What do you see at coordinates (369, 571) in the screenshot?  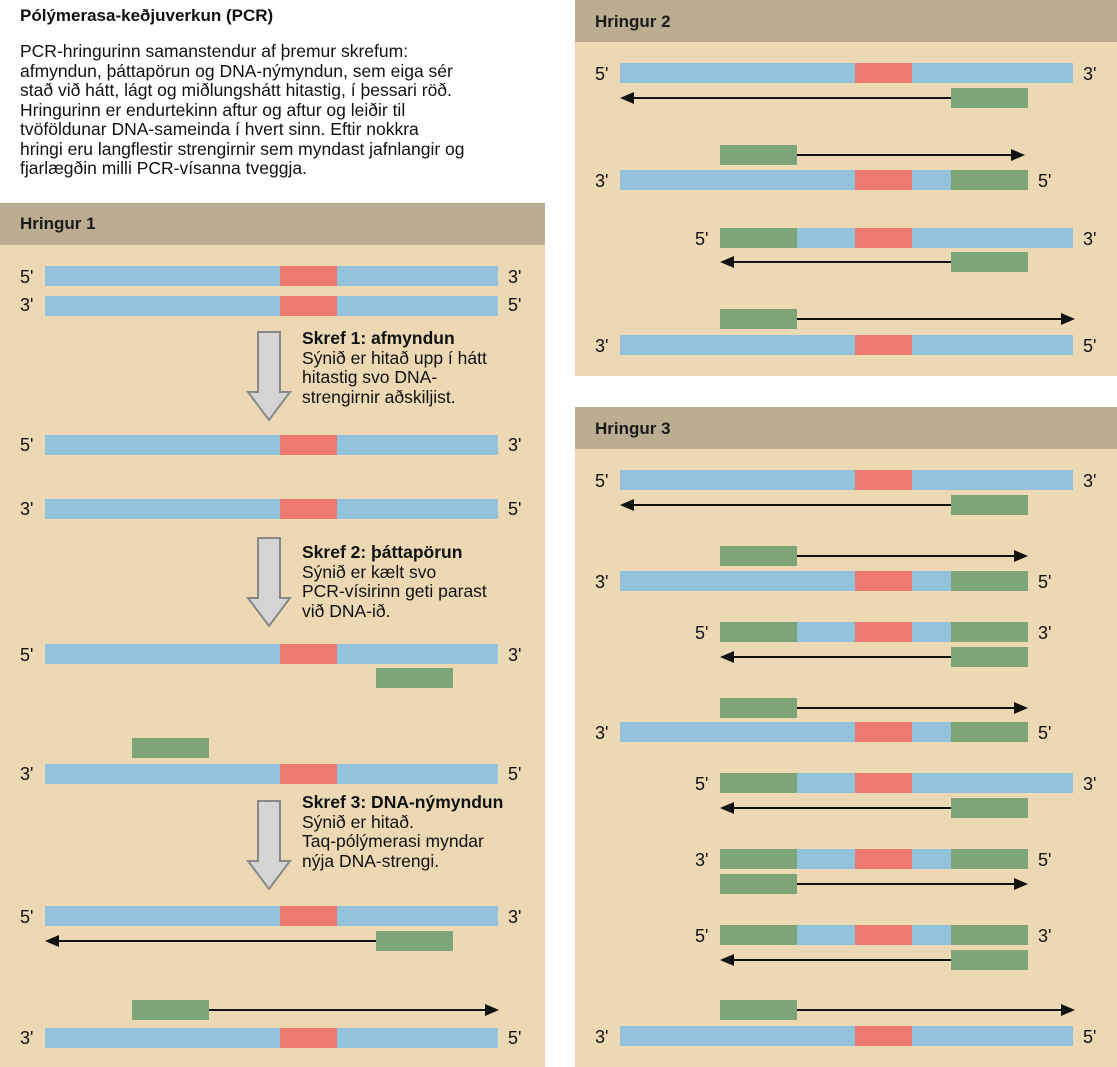 I see `step2-line: Sýnið er kælt svo` at bounding box center [369, 571].